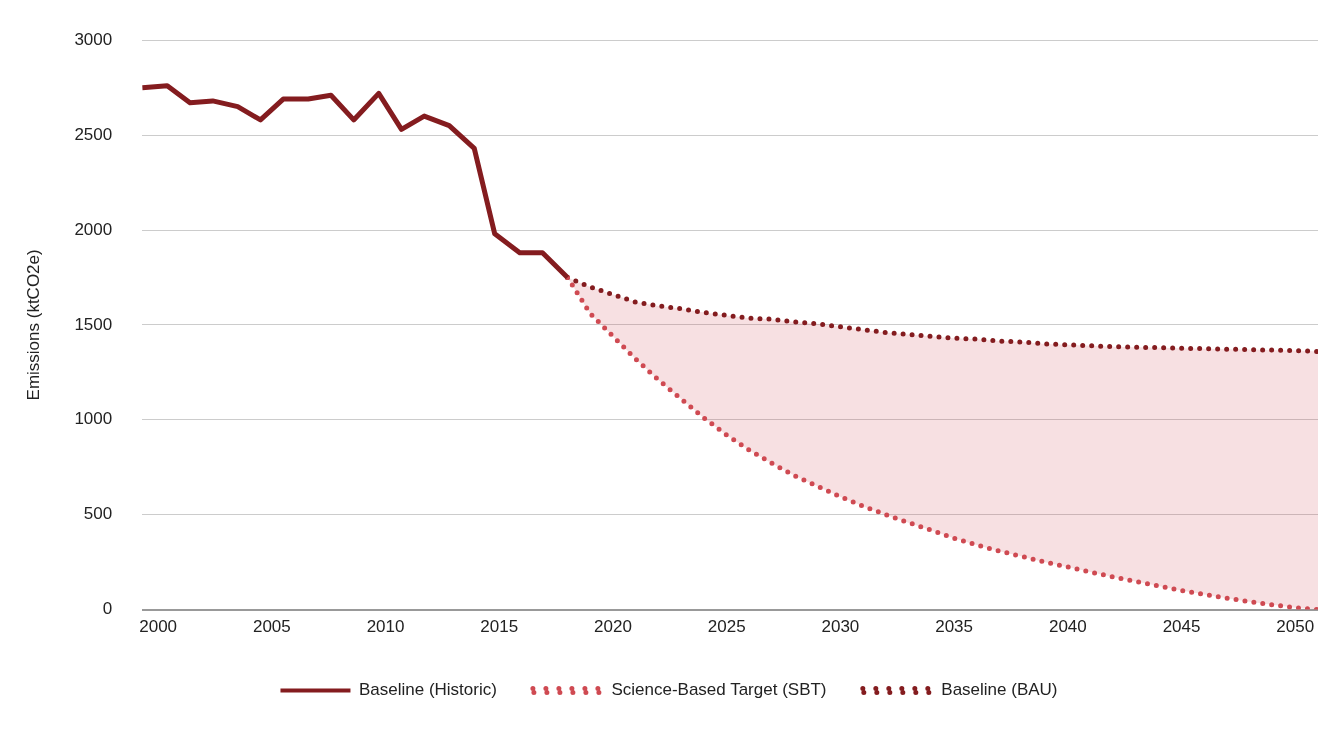  Describe the element at coordinates (158, 627) in the screenshot. I see `x-tick-label: 2000` at that location.